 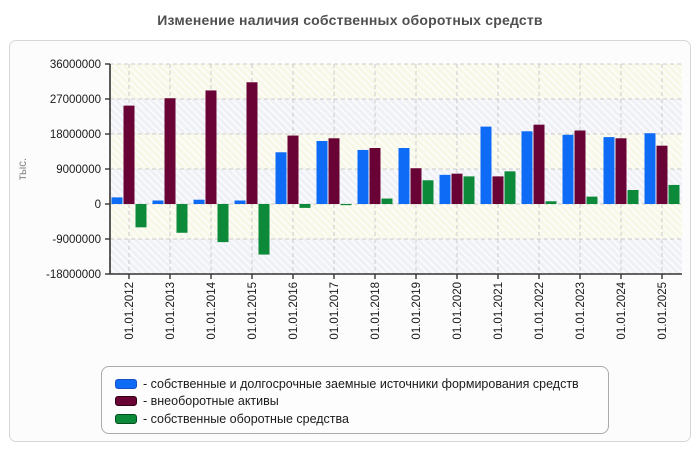 What do you see at coordinates (335, 311) in the screenshot?
I see `x-tick-label: 01.01.2017` at bounding box center [335, 311].